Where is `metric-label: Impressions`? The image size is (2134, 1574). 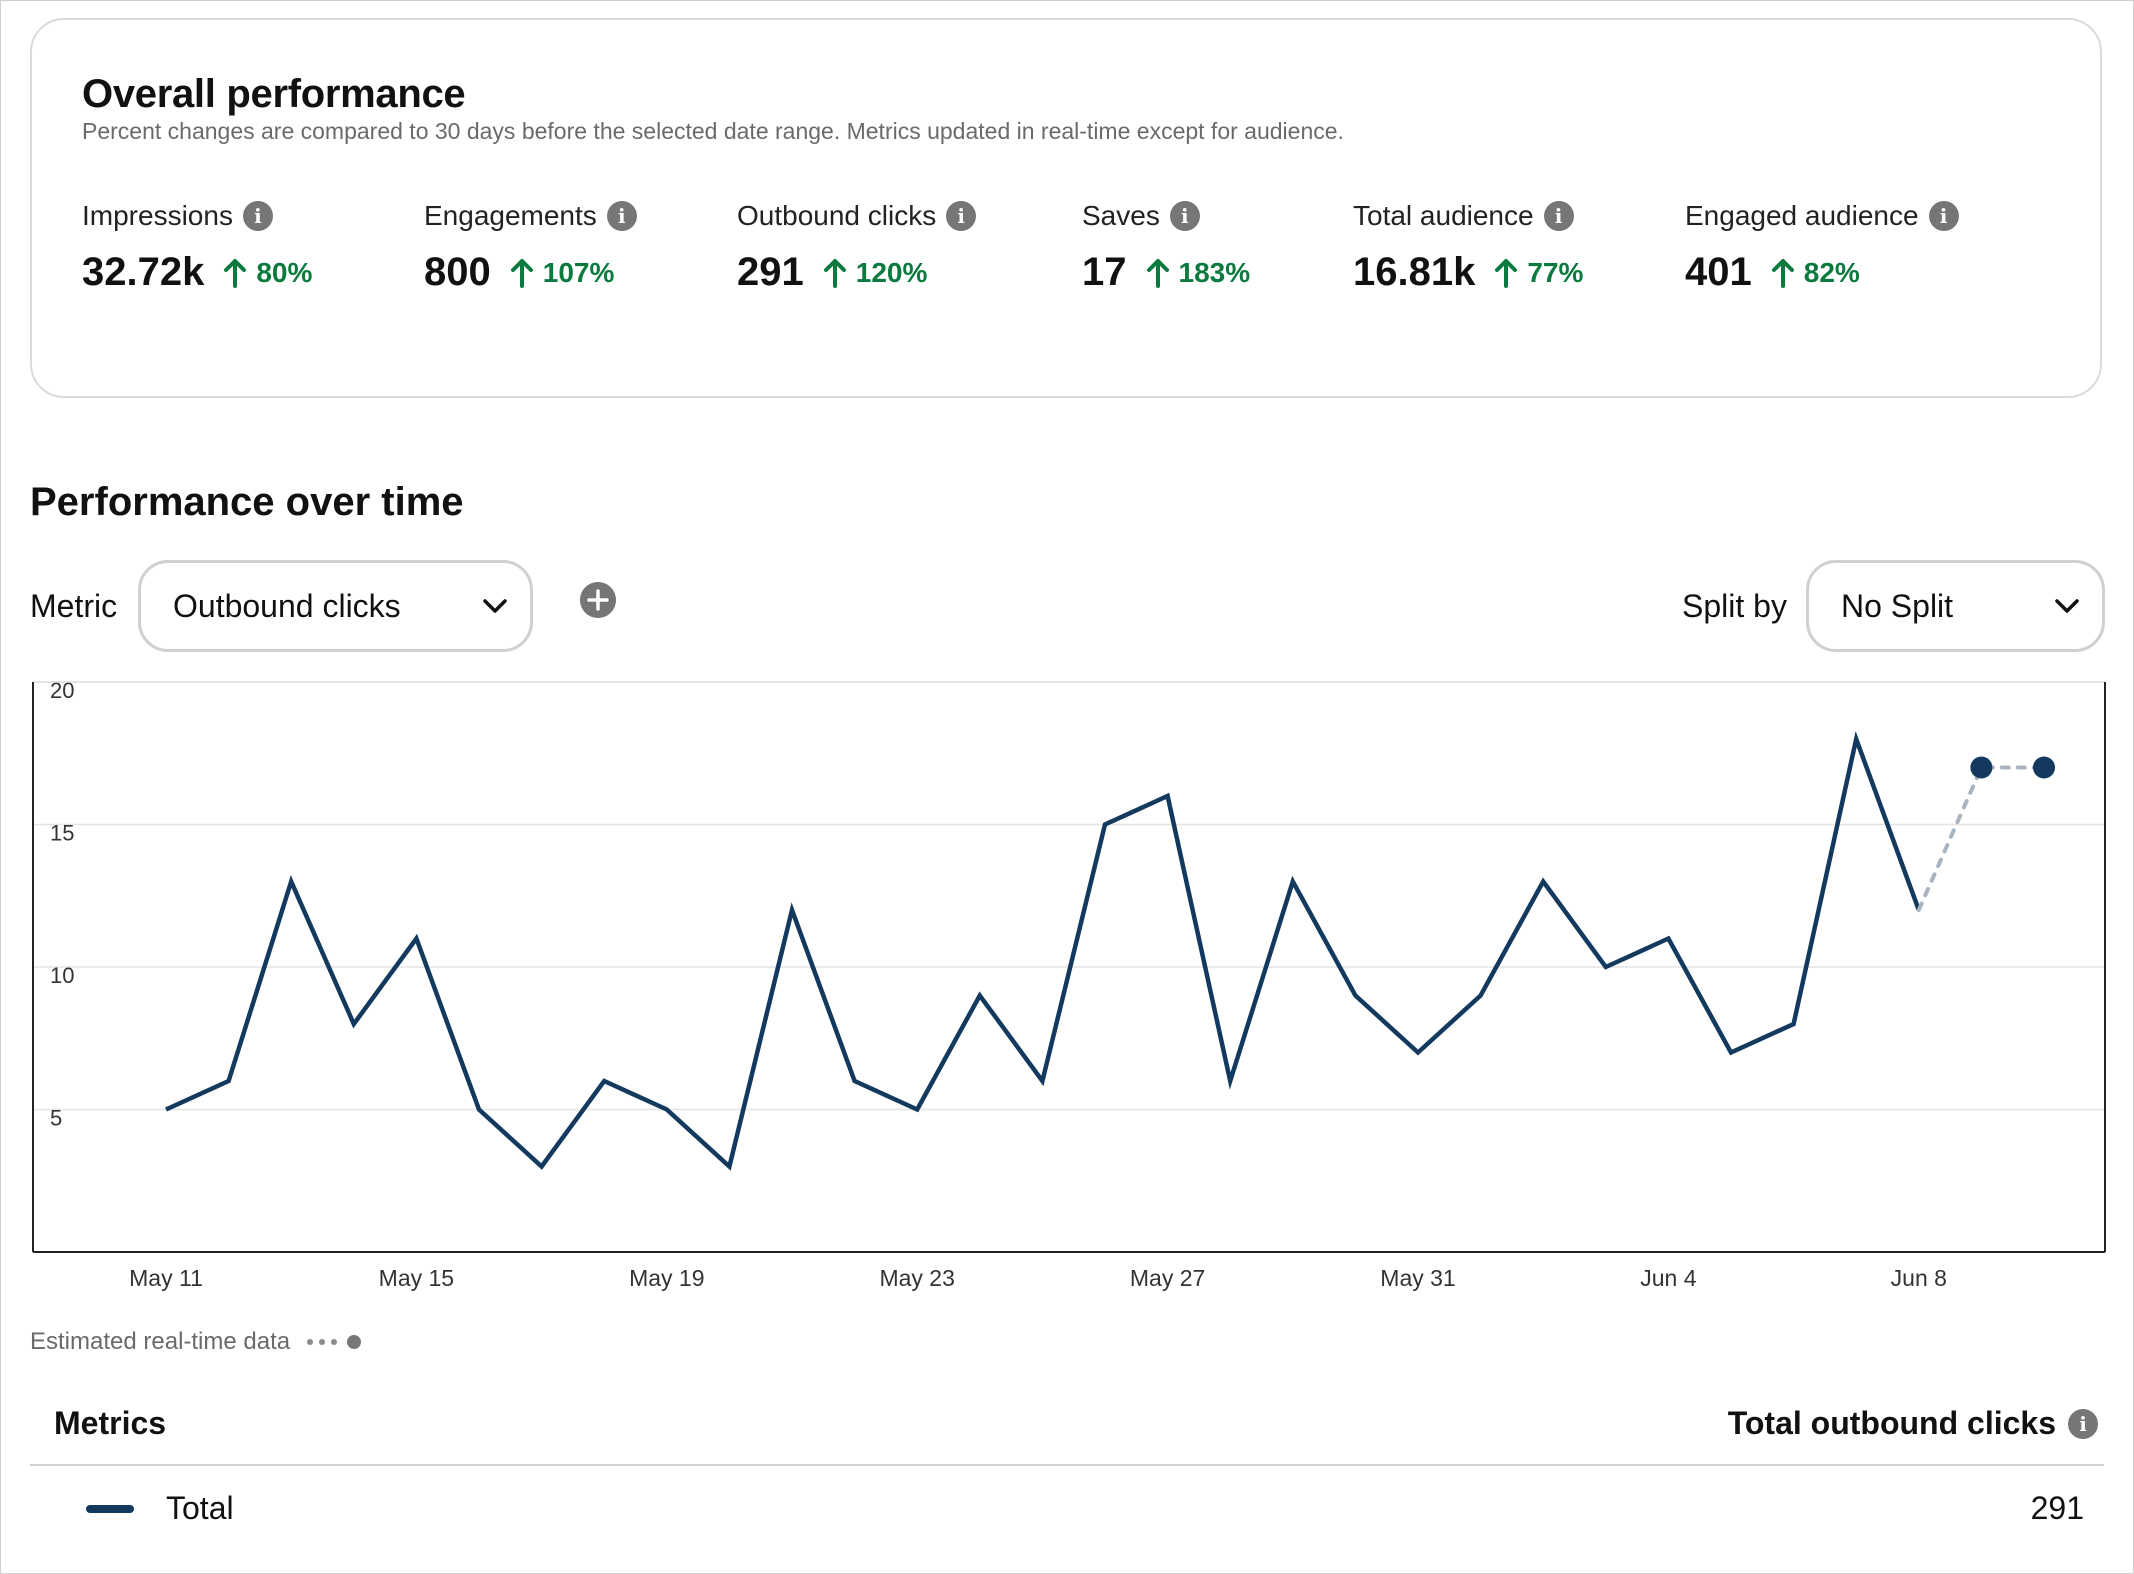
metric-label: Impressions is located at coordinates (157, 215).